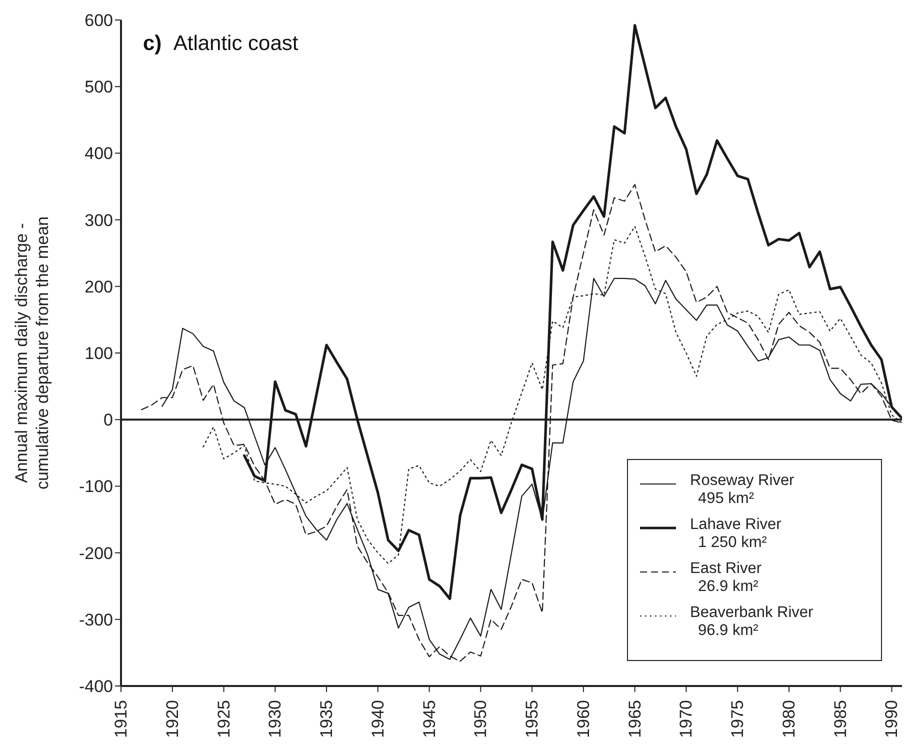  I want to click on x-tick-label: 1980, so click(788, 719).